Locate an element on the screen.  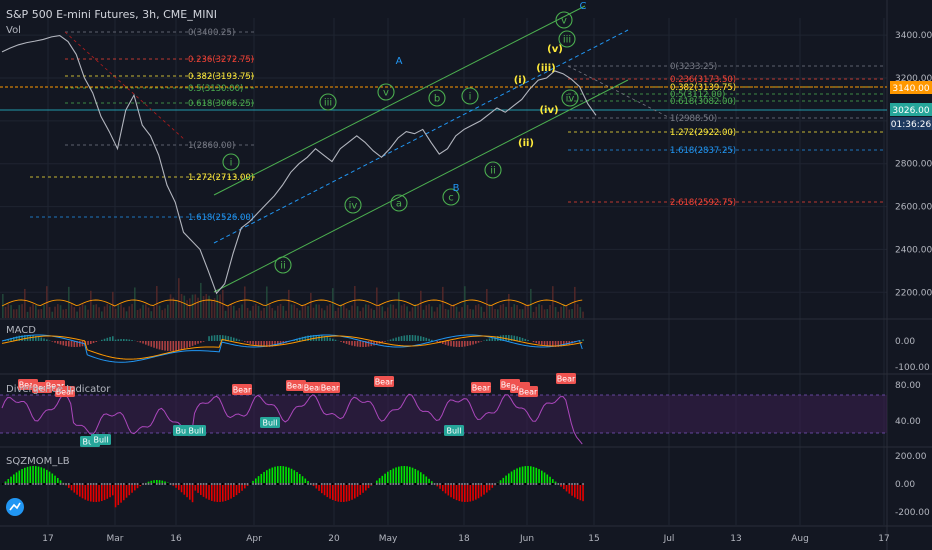
x-tick-label-9: Jul is located at coordinates (669, 539).